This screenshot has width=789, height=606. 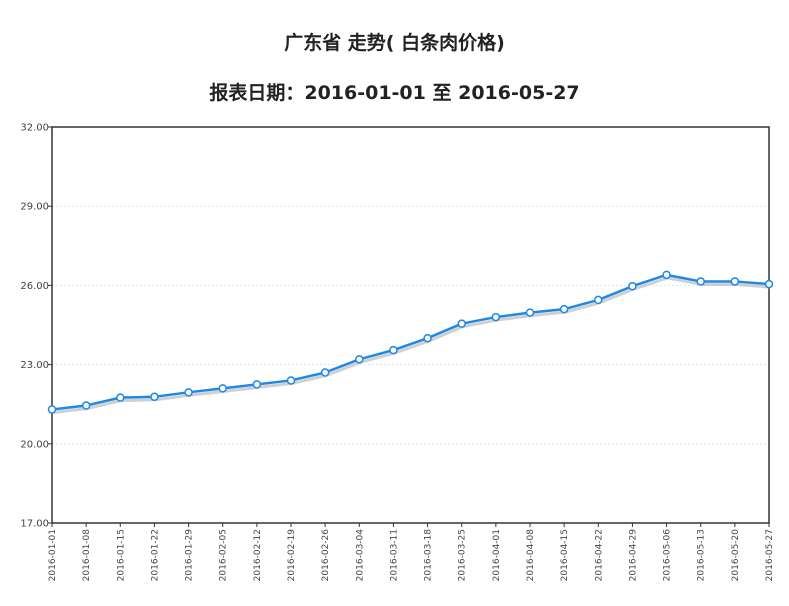 I want to click on chart-title: 广东省 走势( 白条肉价格), so click(x=394, y=43).